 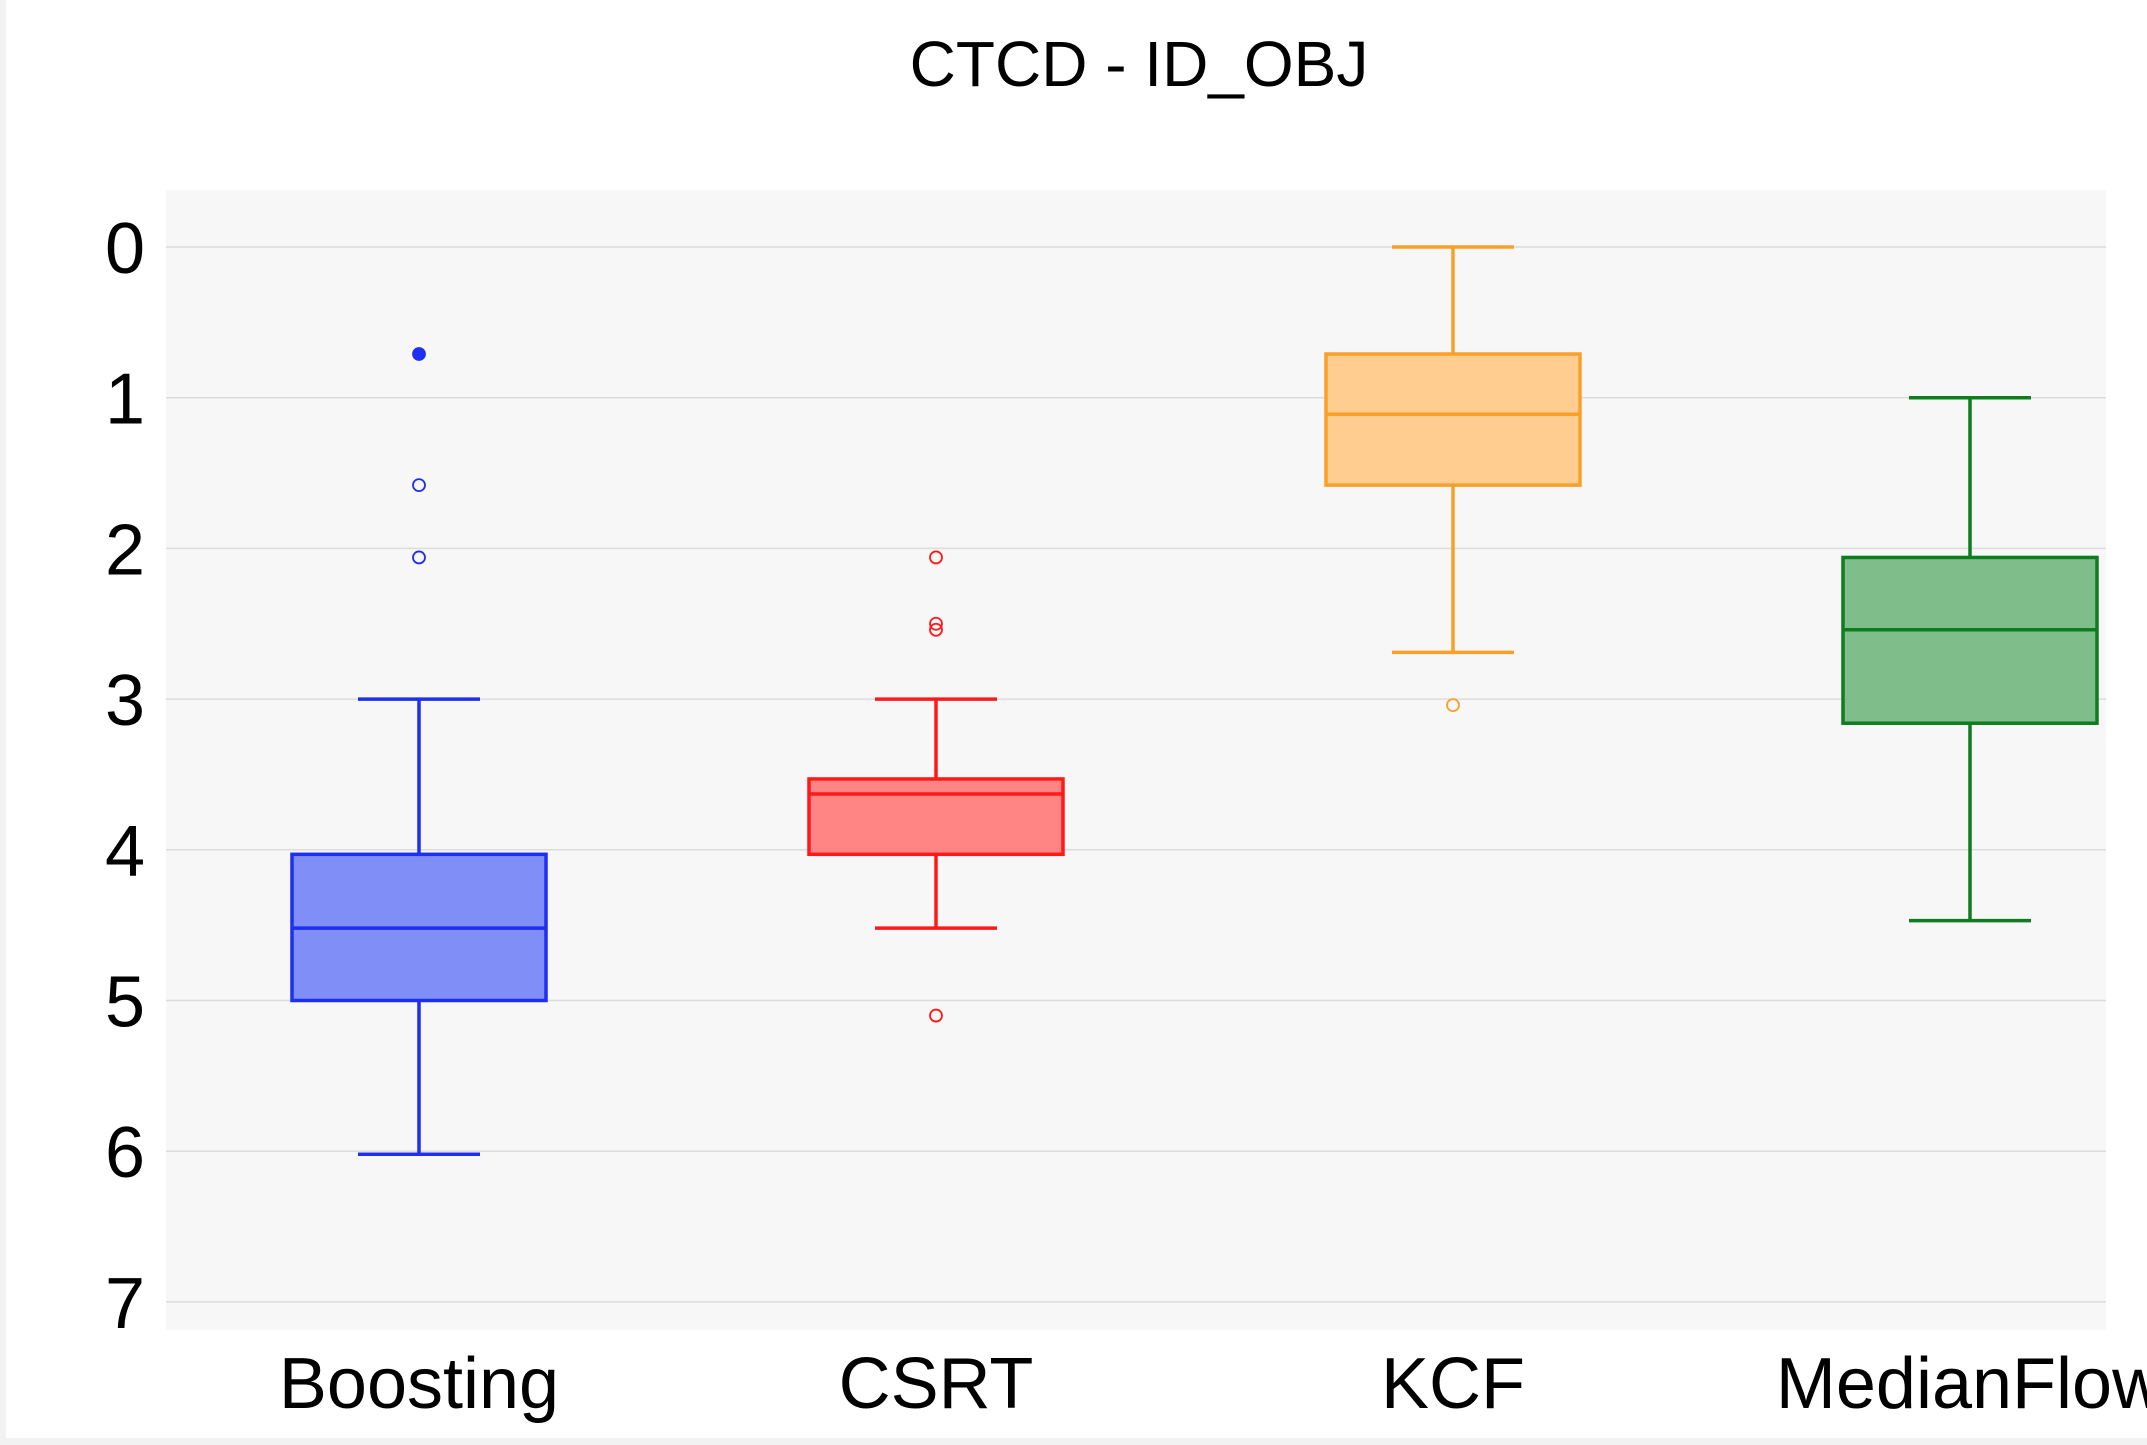 What do you see at coordinates (125, 776) in the screenshot?
I see `y-axis-tick-labels: 0 1 2 3 4 5 6 7` at bounding box center [125, 776].